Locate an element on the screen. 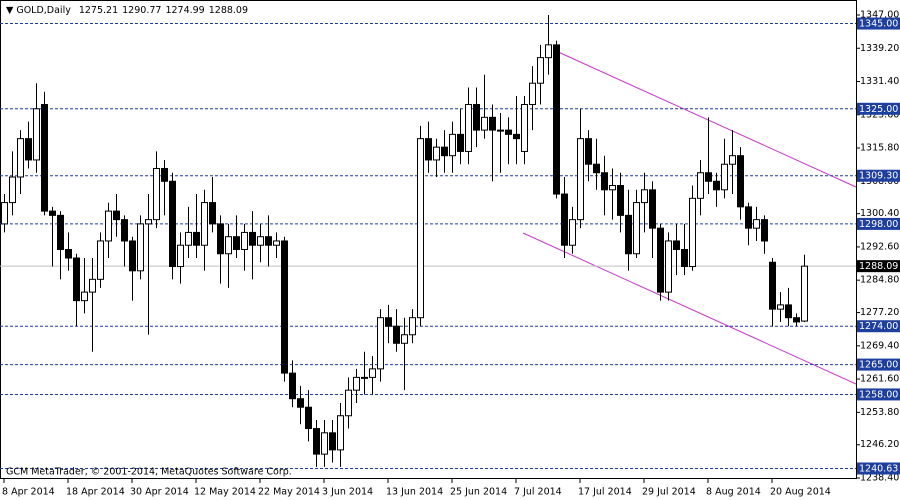 Image resolution: width=900 pixels, height=500 pixels. x-tick-label: 30 Apr 2014 is located at coordinates (159, 492).